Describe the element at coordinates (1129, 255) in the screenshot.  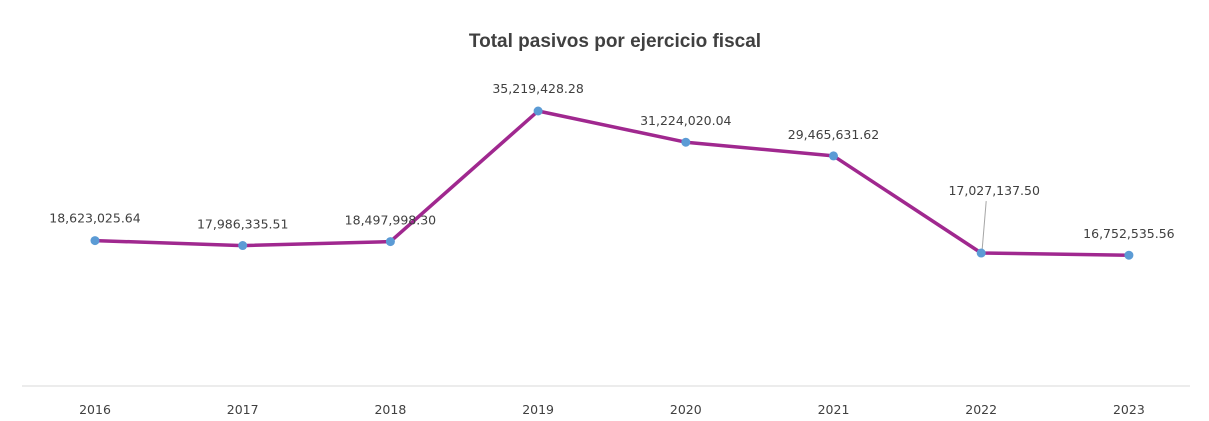
I see `data-point-2023` at that location.